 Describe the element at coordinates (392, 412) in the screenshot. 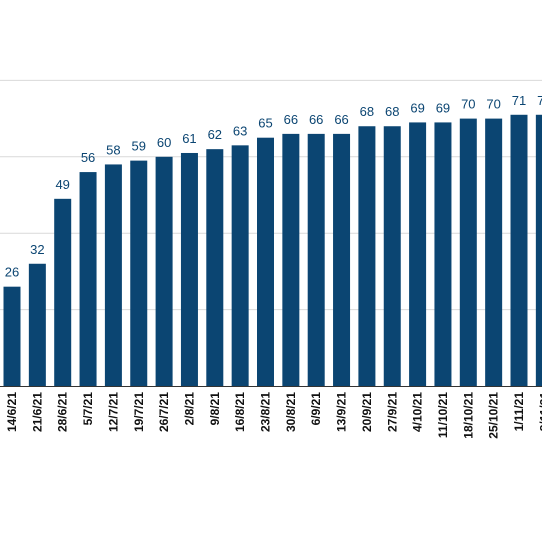

I see `x-tick-label: 27/9/21` at that location.